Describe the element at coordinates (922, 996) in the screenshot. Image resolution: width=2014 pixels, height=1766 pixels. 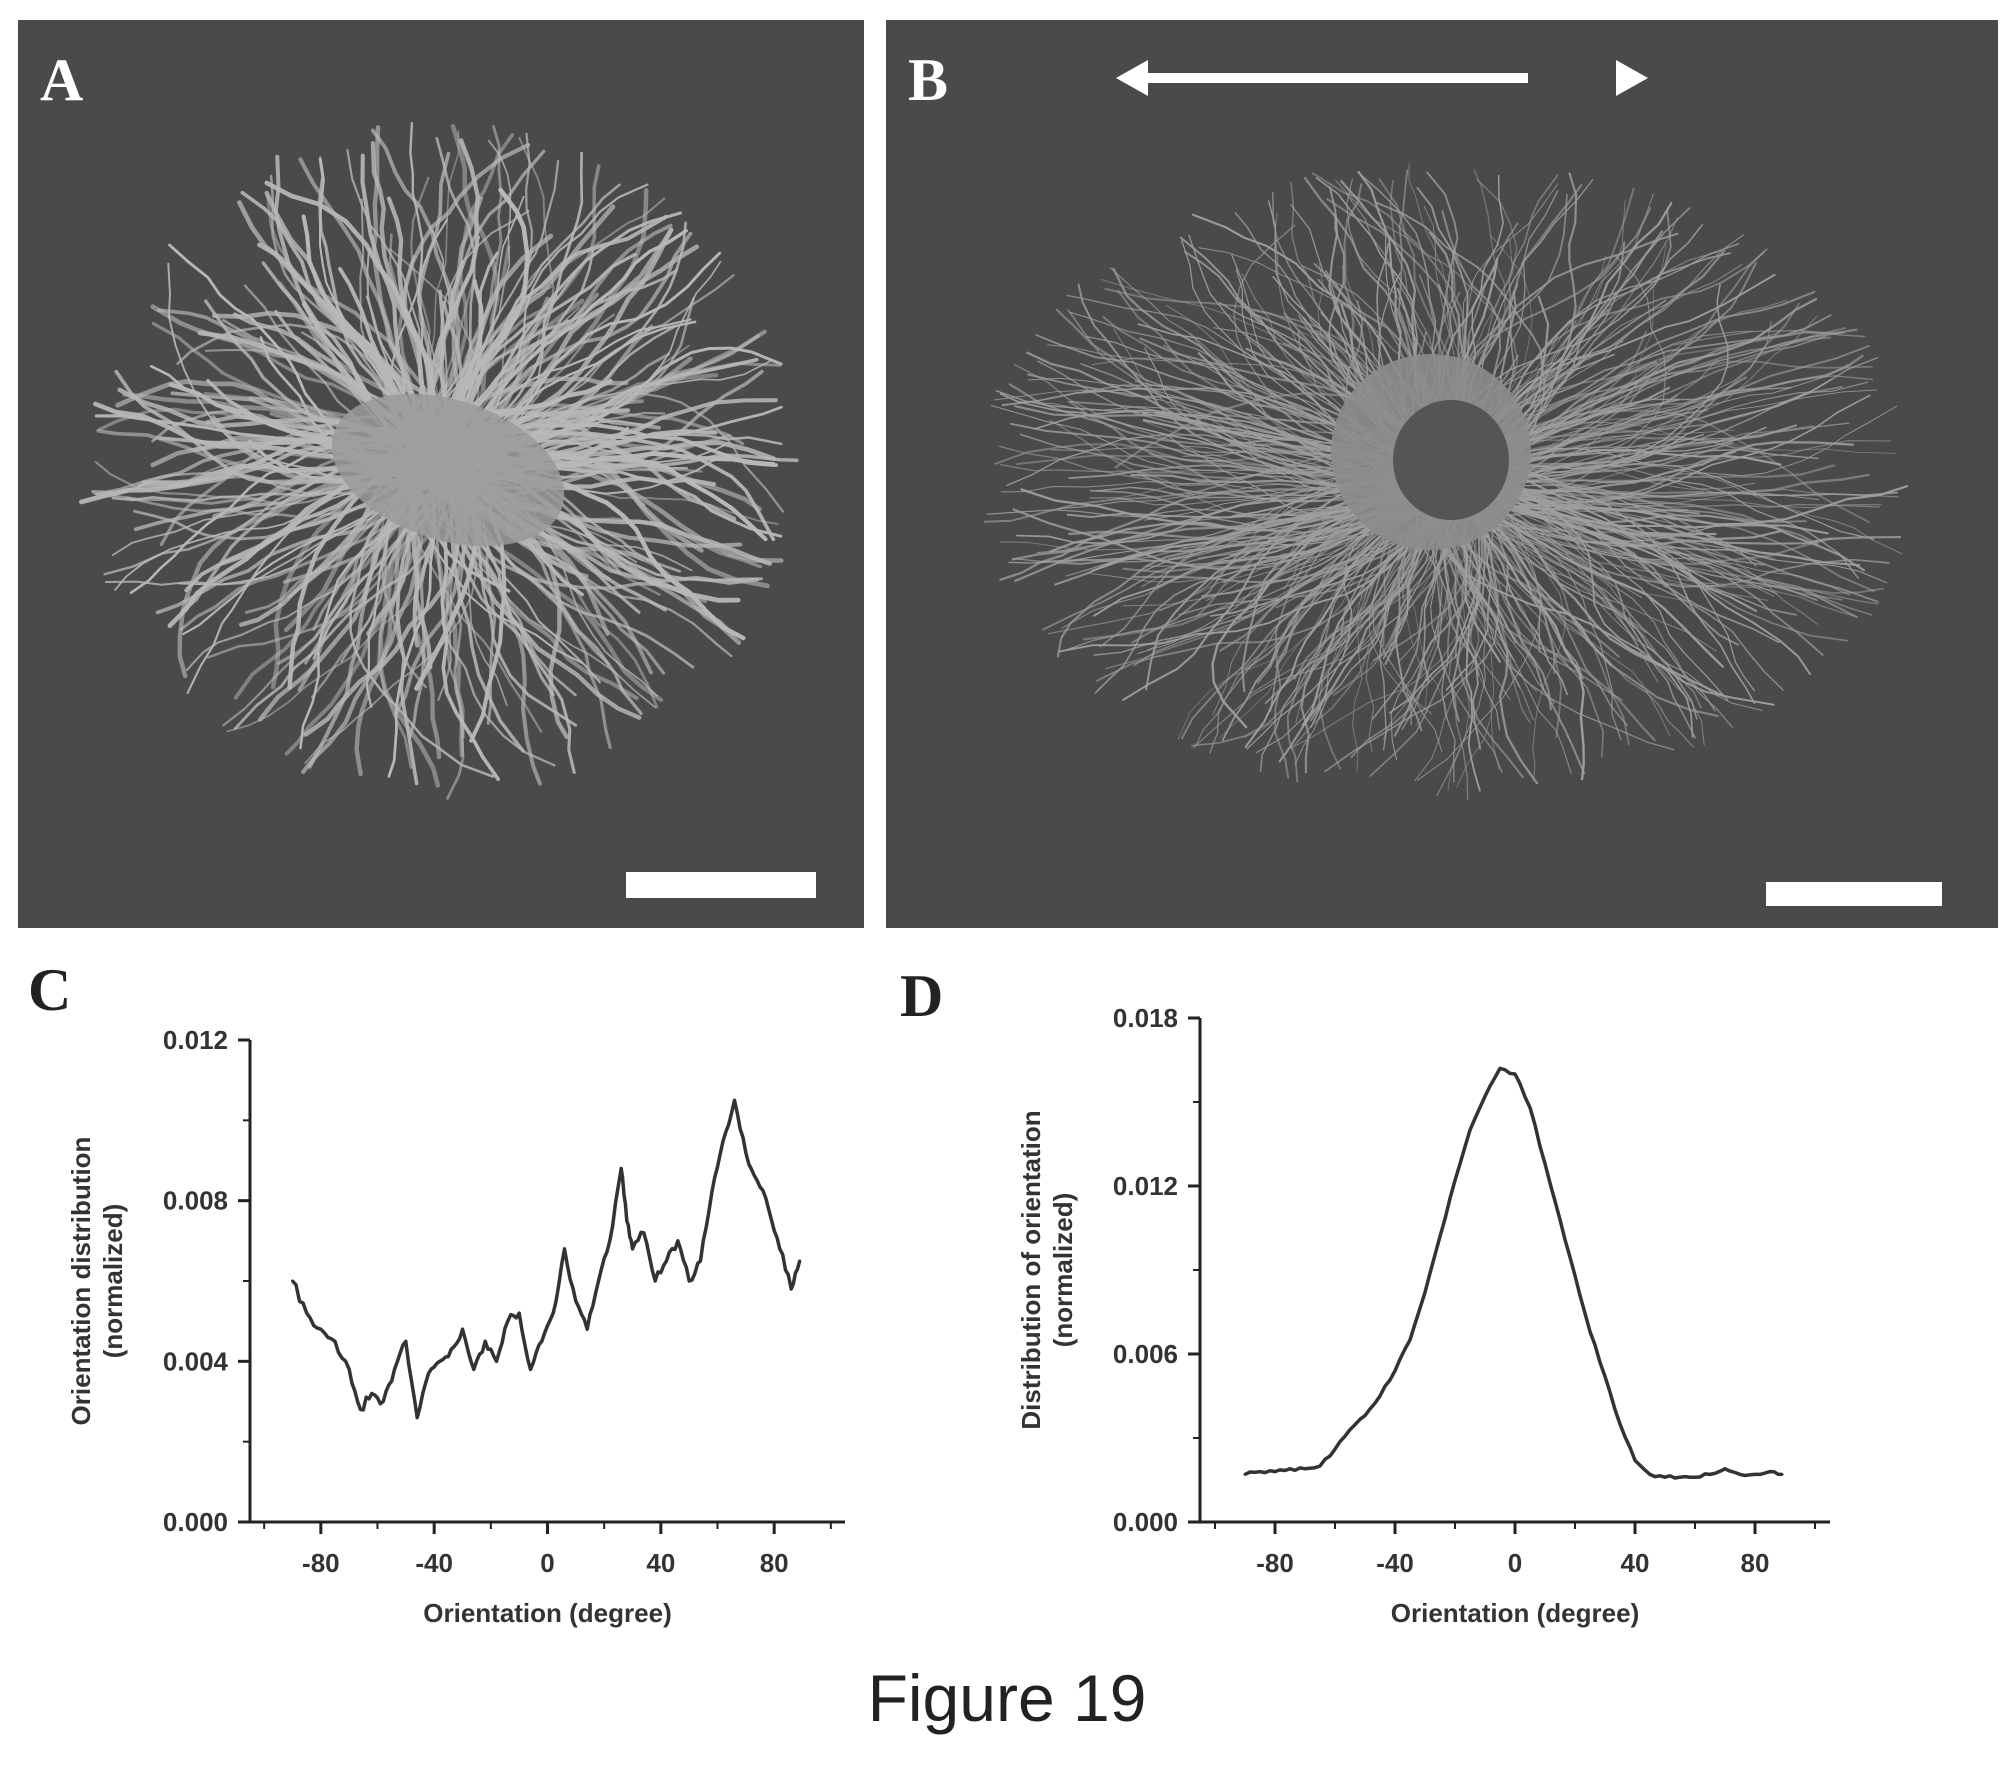
I see `panel-label-d: D` at that location.